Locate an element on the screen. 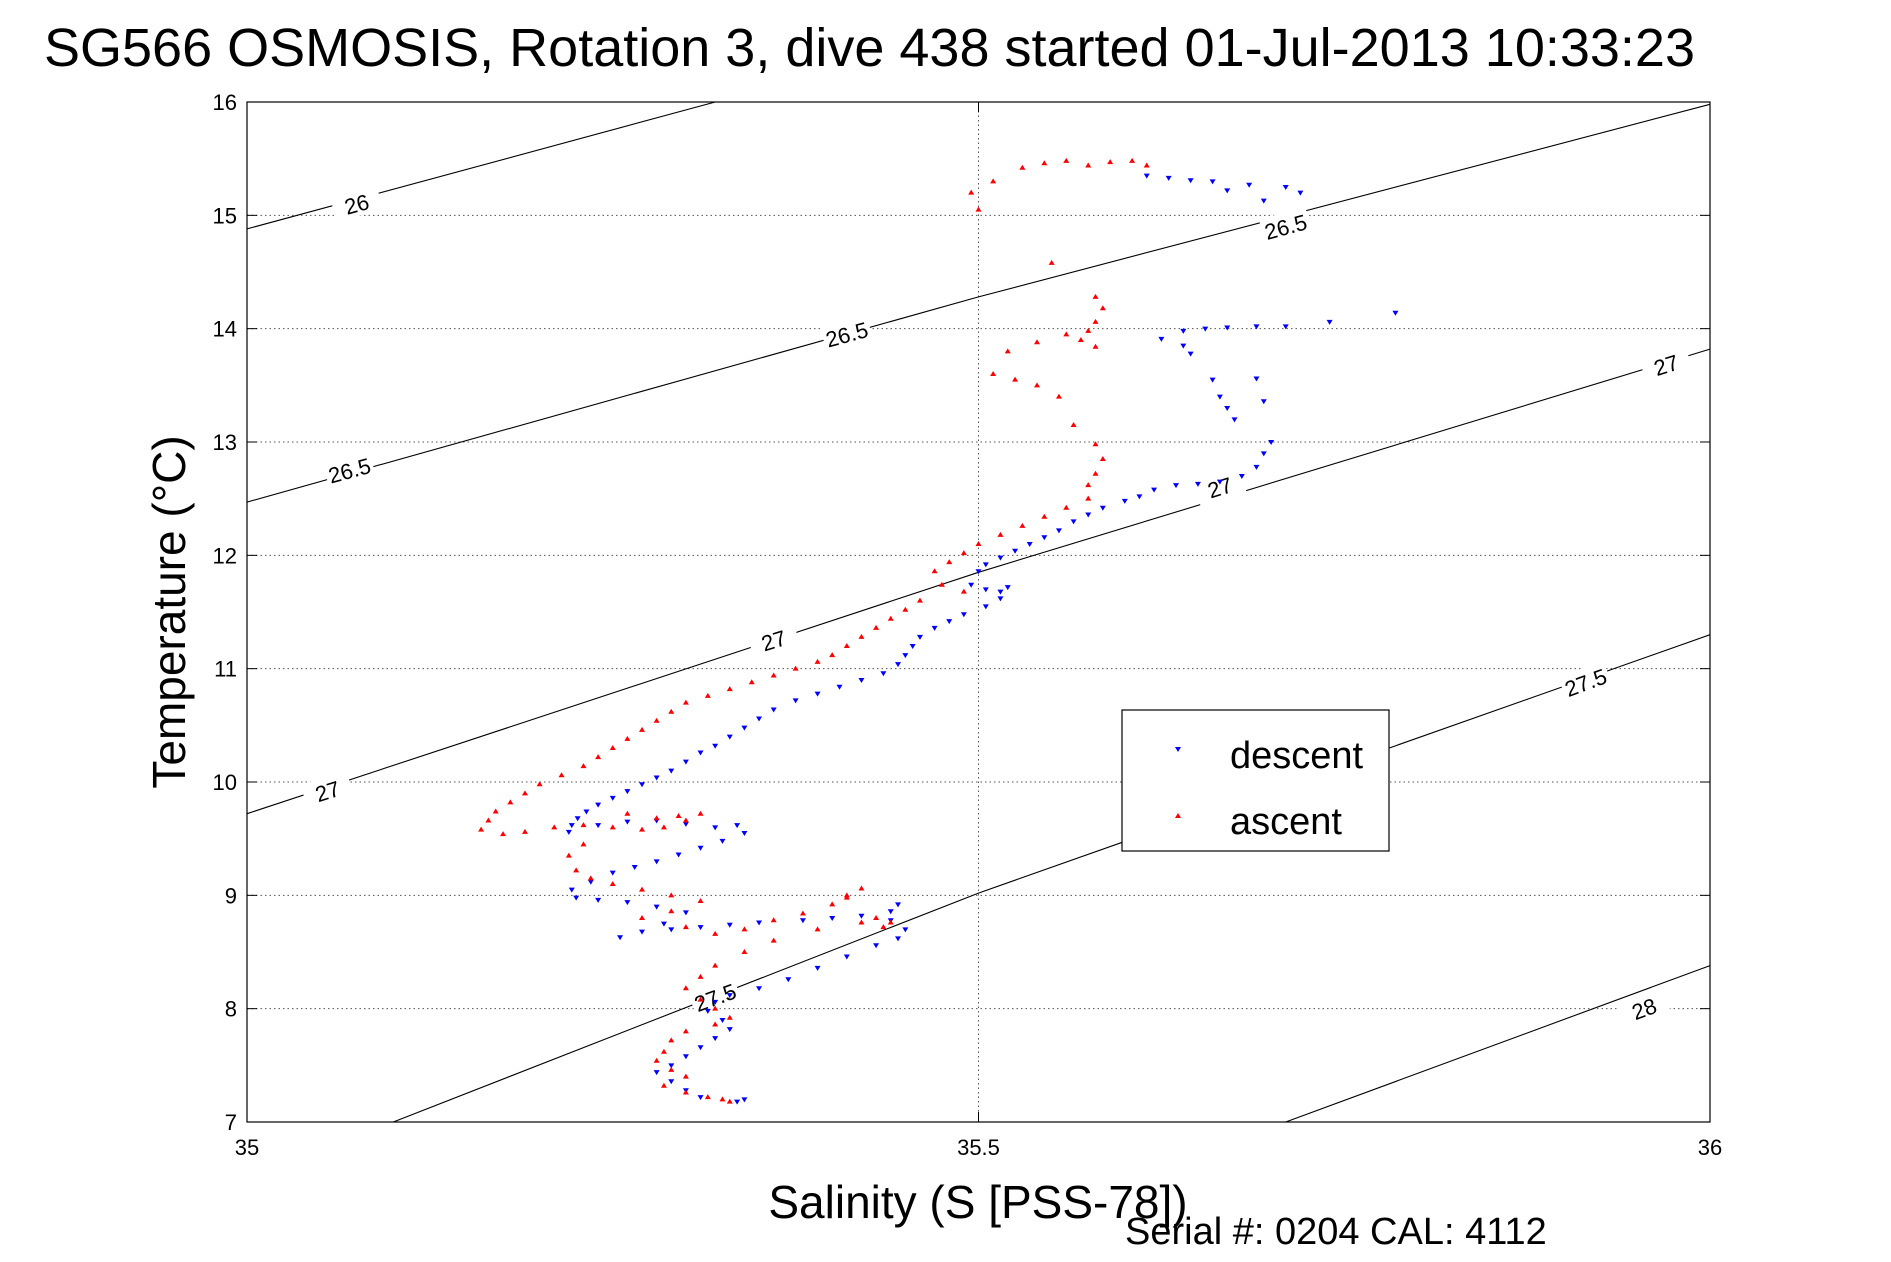 The height and width of the screenshot is (1262, 1891). y-tick-label: 10 is located at coordinates (225, 782).